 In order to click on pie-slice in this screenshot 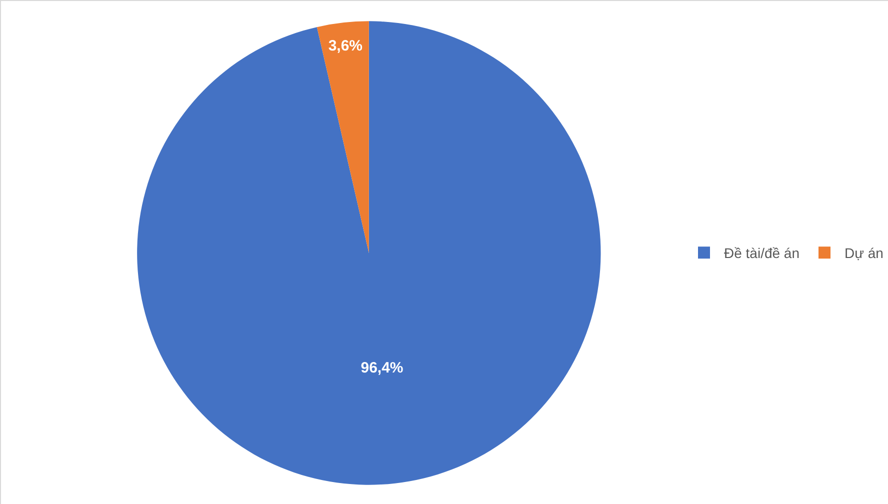, I will do `click(342, 137)`.